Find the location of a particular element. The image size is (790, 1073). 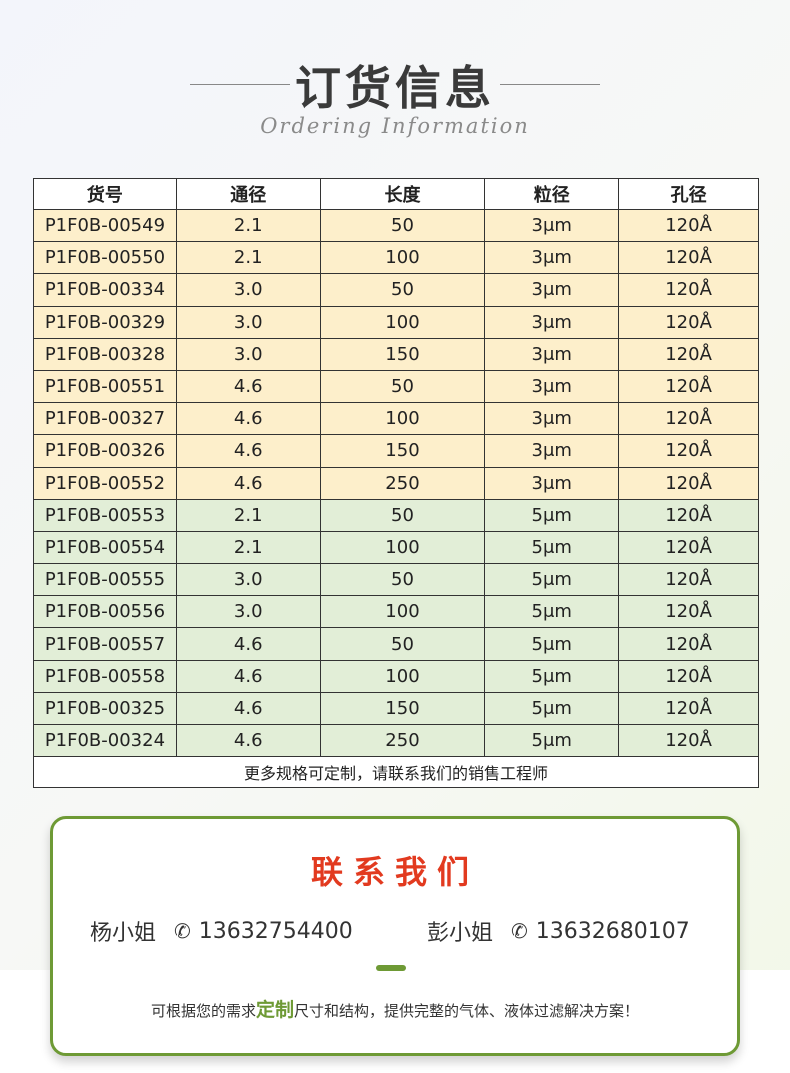

slogan-highlight: 定制 is located at coordinates (274, 1010).